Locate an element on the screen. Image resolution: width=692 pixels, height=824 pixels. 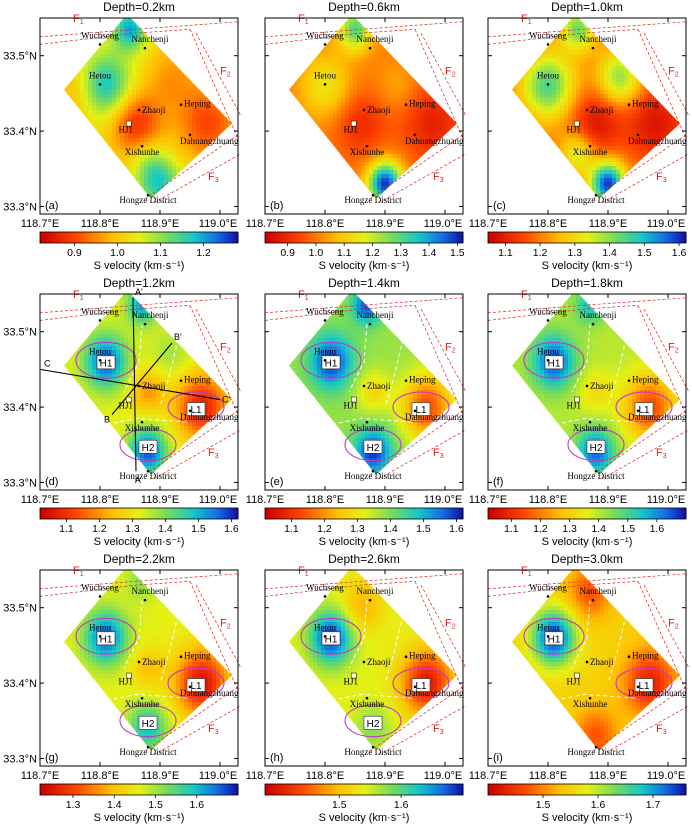
y-tick-label: 33.3°N is located at coordinates (20, 759).